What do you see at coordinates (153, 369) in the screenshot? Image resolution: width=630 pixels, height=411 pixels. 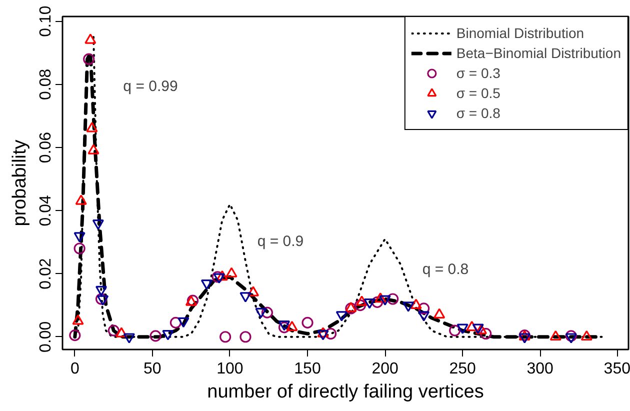 I see `x-tick-label: 50` at bounding box center [153, 369].